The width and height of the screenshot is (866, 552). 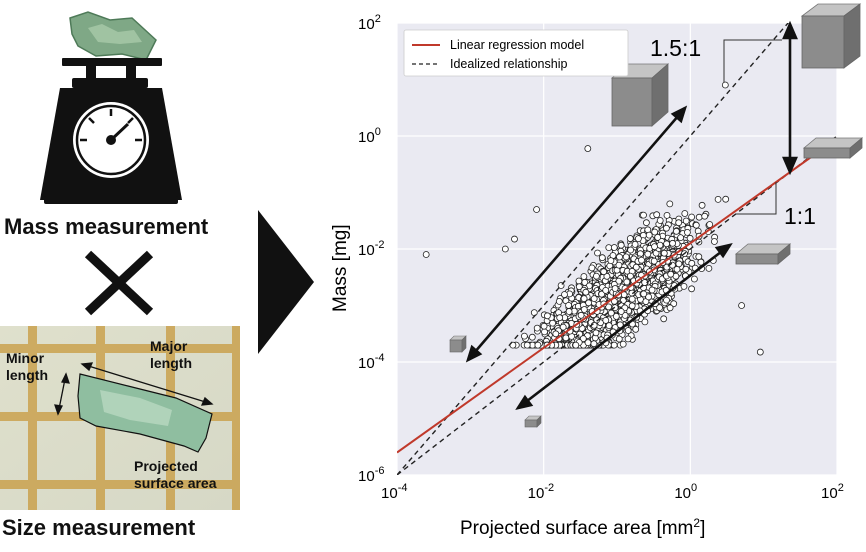 What do you see at coordinates (675, 48) in the screenshot?
I see `ratio-label-1-5: 1.5:1` at bounding box center [675, 48].